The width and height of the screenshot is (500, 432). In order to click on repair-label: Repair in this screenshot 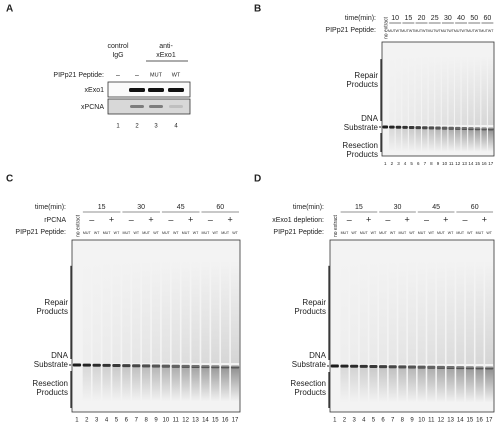, I will do `click(314, 302)`.